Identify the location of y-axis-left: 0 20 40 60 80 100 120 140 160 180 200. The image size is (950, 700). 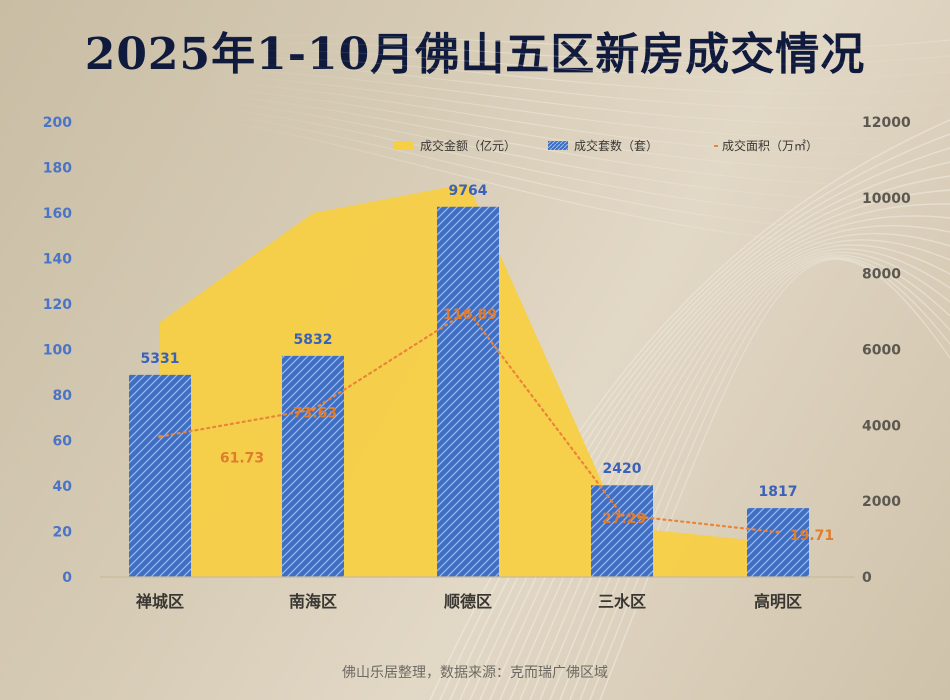
(57, 350).